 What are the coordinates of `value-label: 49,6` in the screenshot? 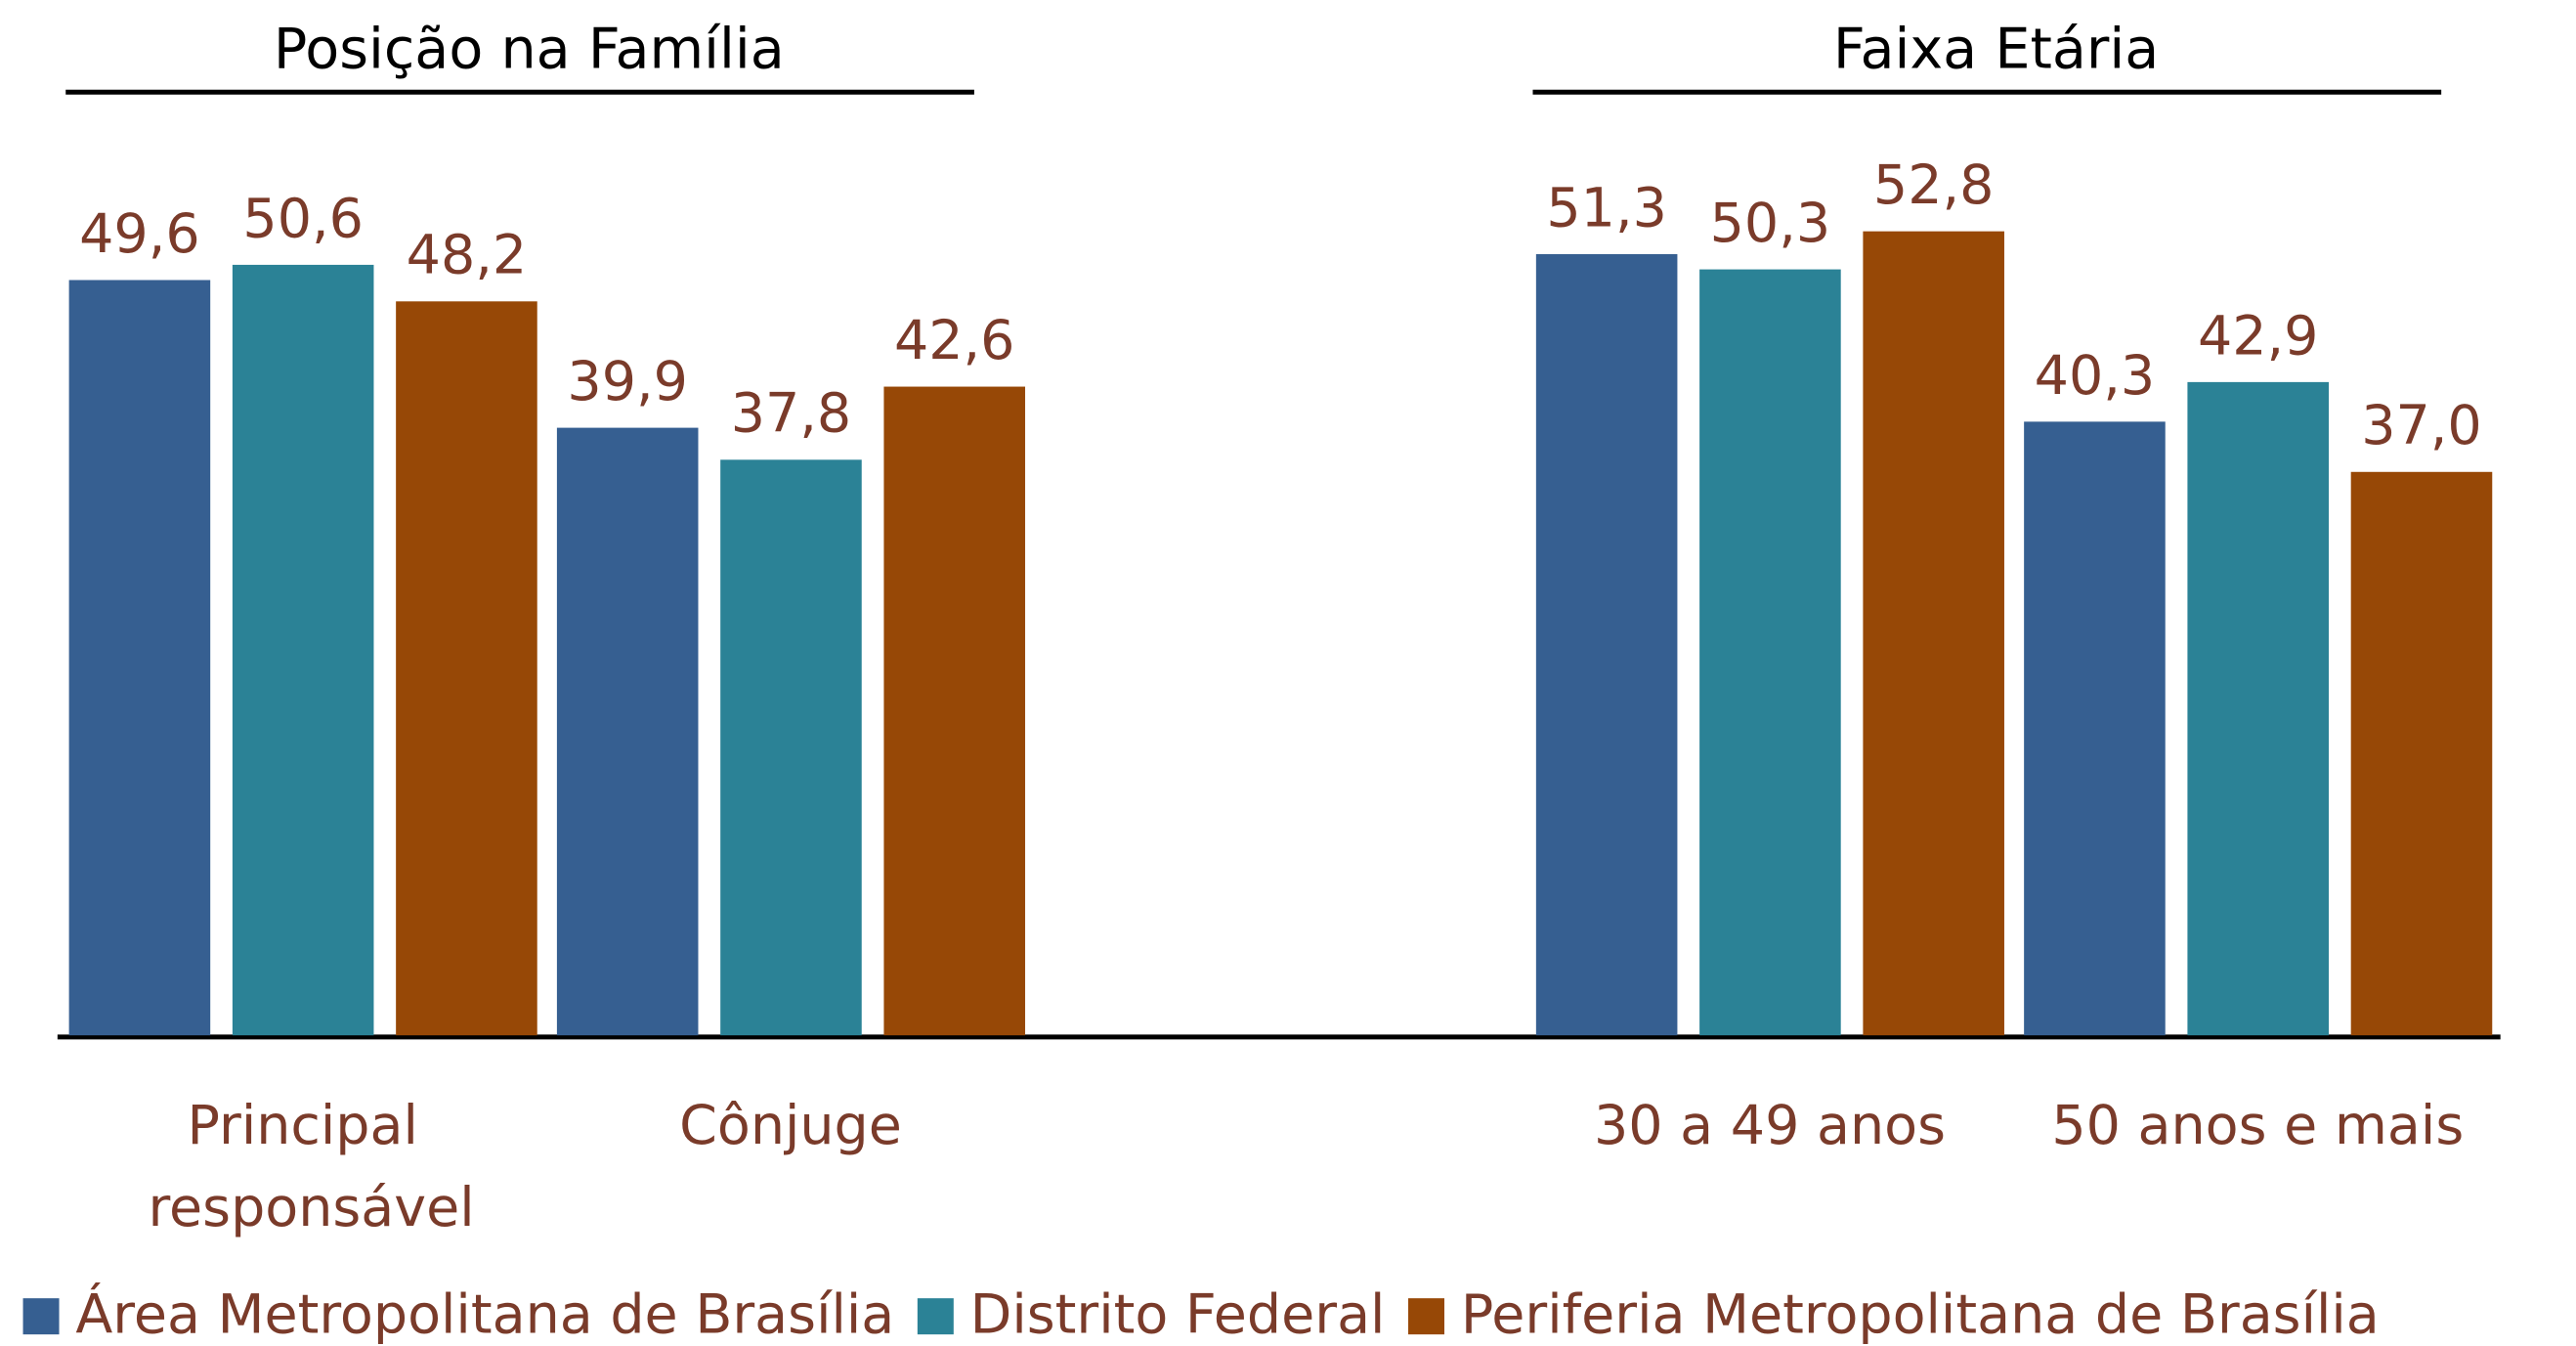 It's located at (139, 234).